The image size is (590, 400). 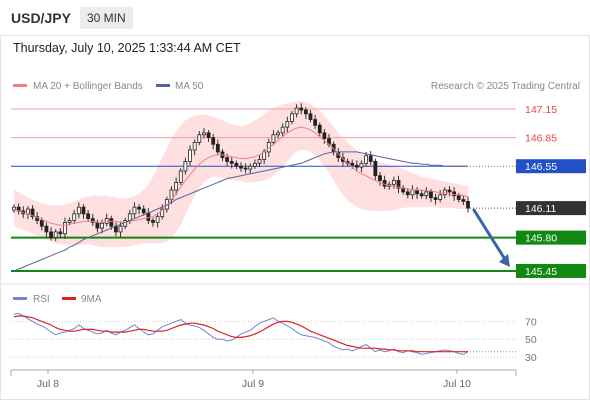 What do you see at coordinates (91, 299) in the screenshot?
I see `rsi-ma-legend-label: 9MA` at bounding box center [91, 299].